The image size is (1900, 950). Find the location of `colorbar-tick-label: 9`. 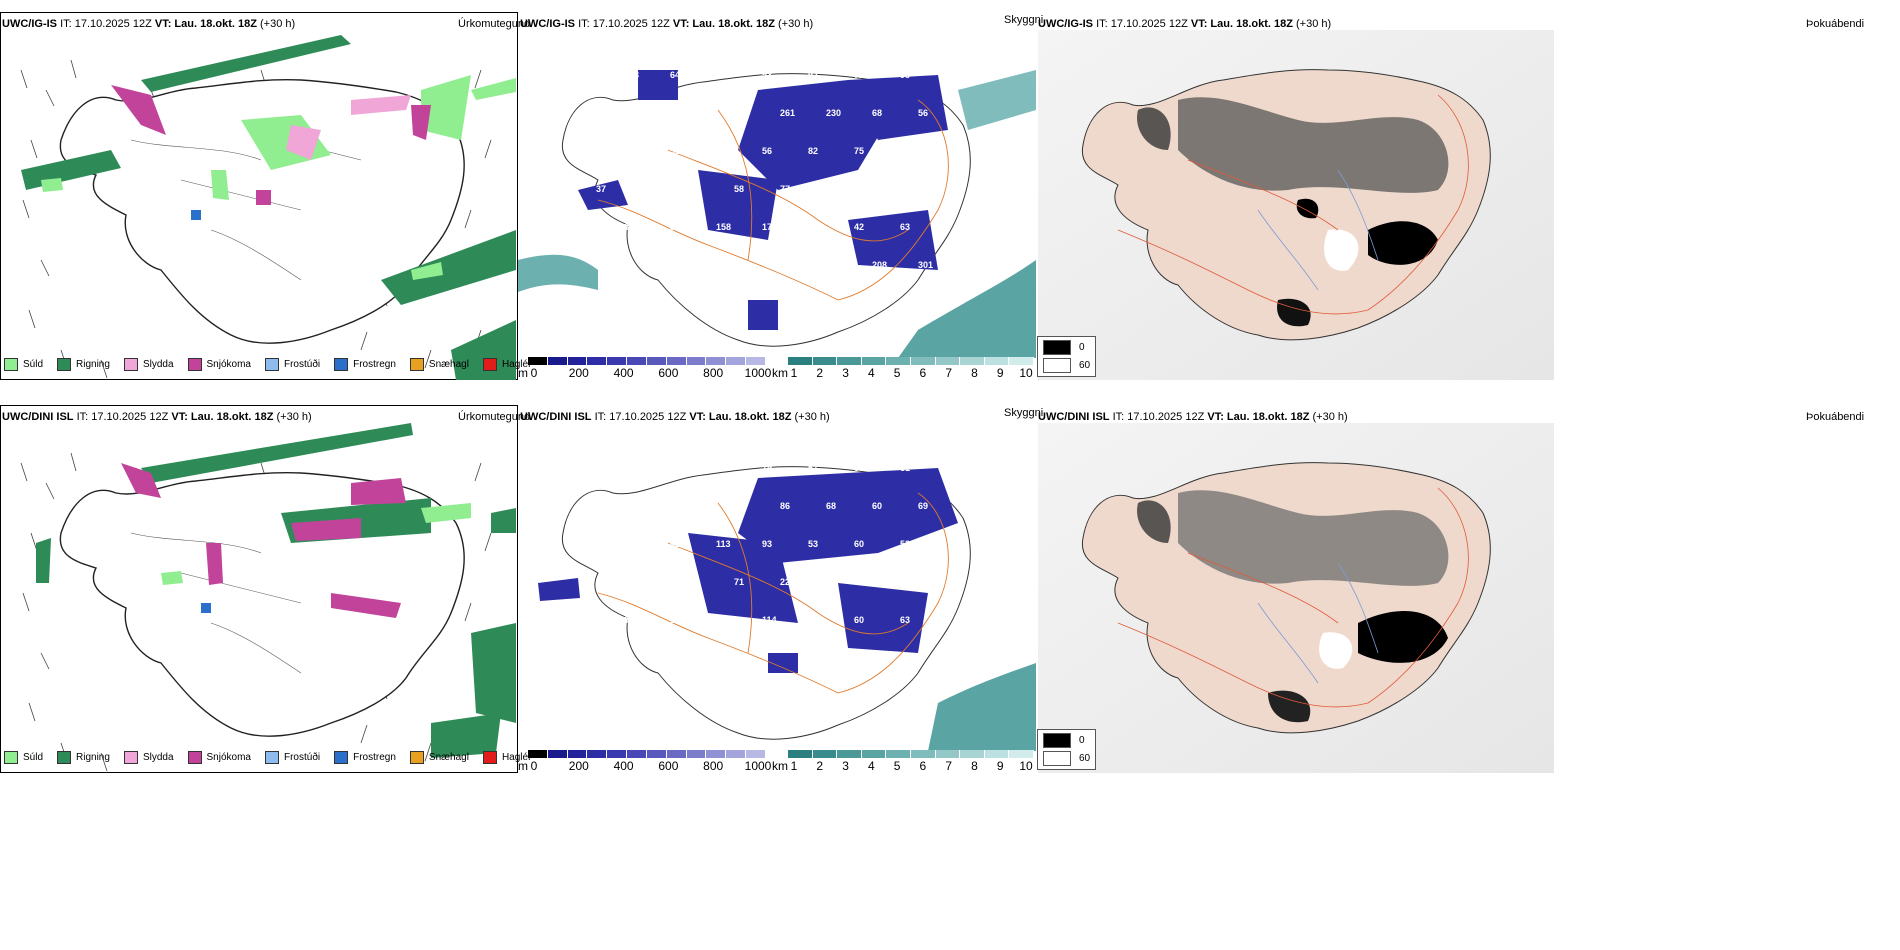

colorbar-tick-label: 9 is located at coordinates (1000, 373).